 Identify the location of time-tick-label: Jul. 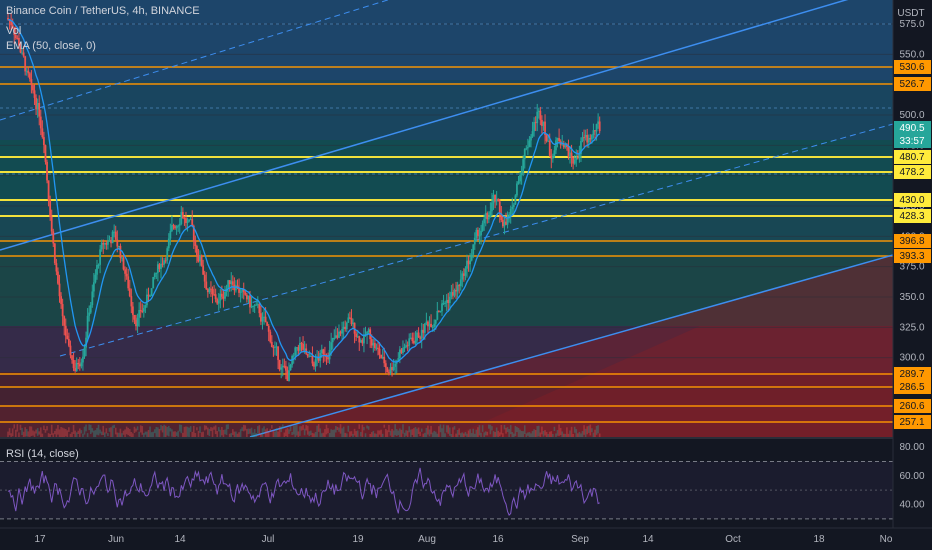
(268, 539).